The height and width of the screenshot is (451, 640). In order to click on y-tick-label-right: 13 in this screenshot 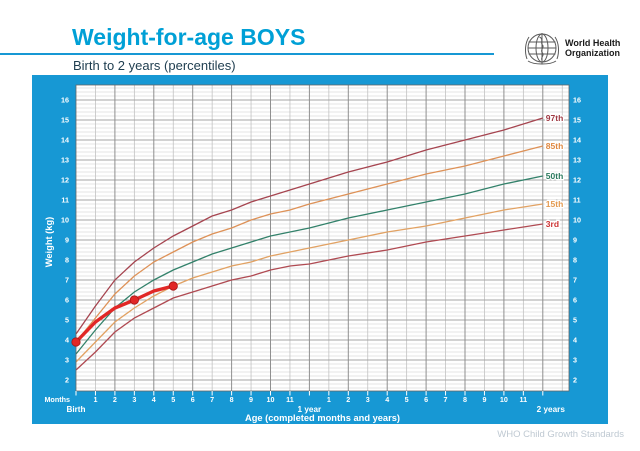, I will do `click(577, 160)`.